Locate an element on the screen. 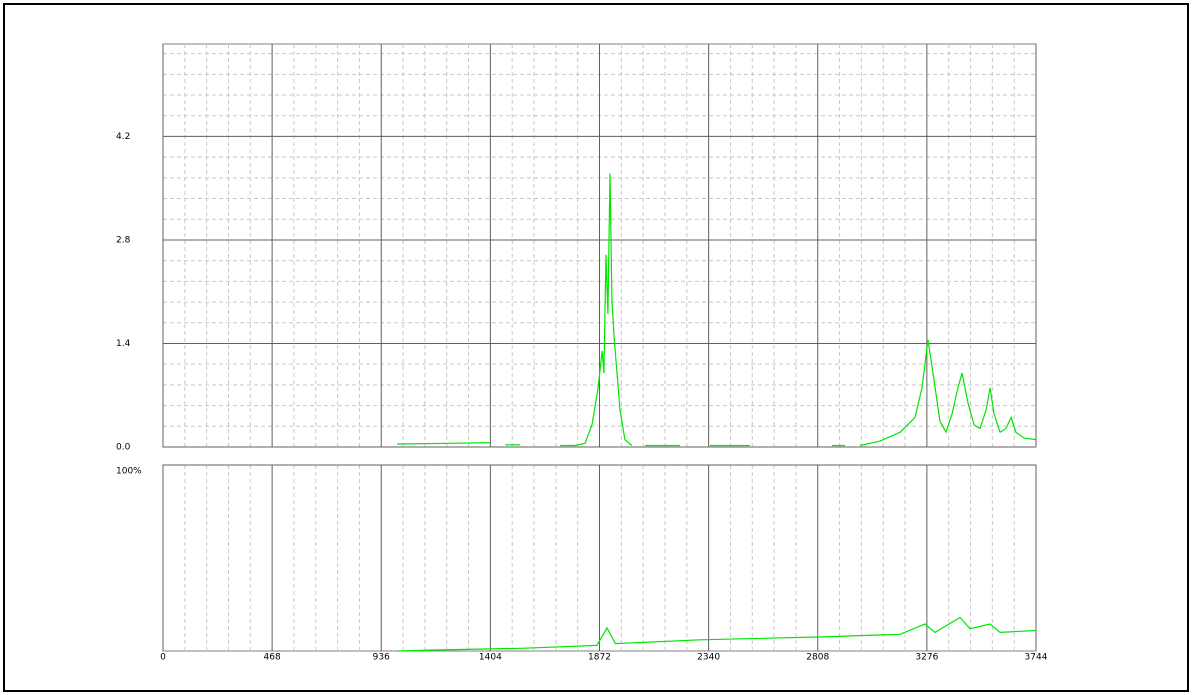 Image resolution: width=1192 pixels, height=695 pixels. x-tick-label: 468 is located at coordinates (272, 658).